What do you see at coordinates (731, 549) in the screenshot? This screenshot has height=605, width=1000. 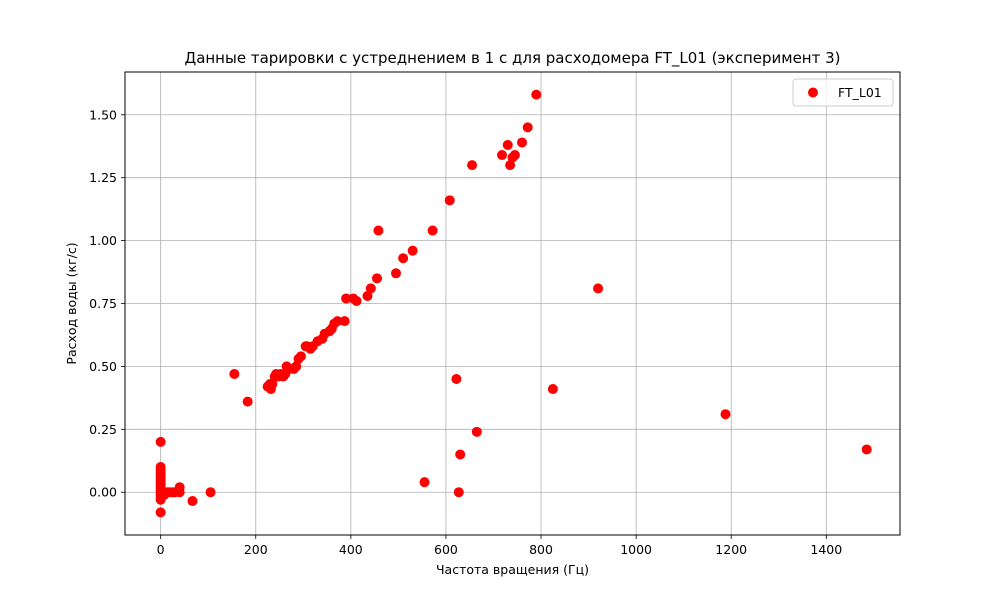 I see `x-tick-label: 1200` at bounding box center [731, 549].